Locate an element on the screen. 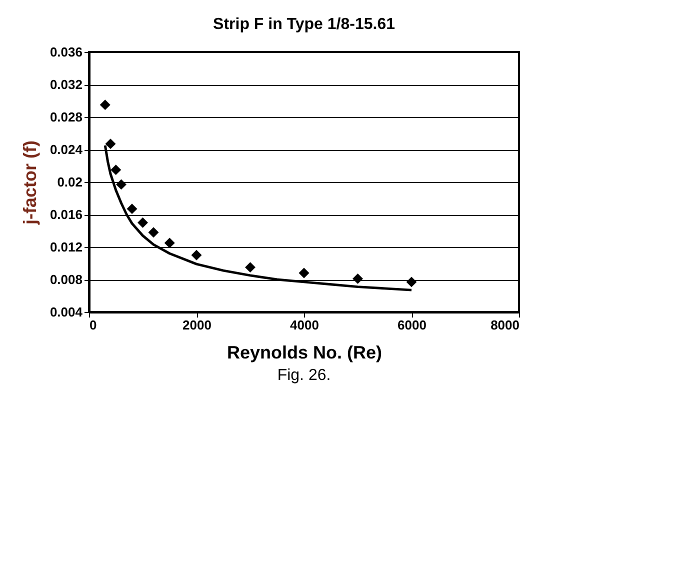 The image size is (696, 584). x-tick-label: 2000 is located at coordinates (197, 325).